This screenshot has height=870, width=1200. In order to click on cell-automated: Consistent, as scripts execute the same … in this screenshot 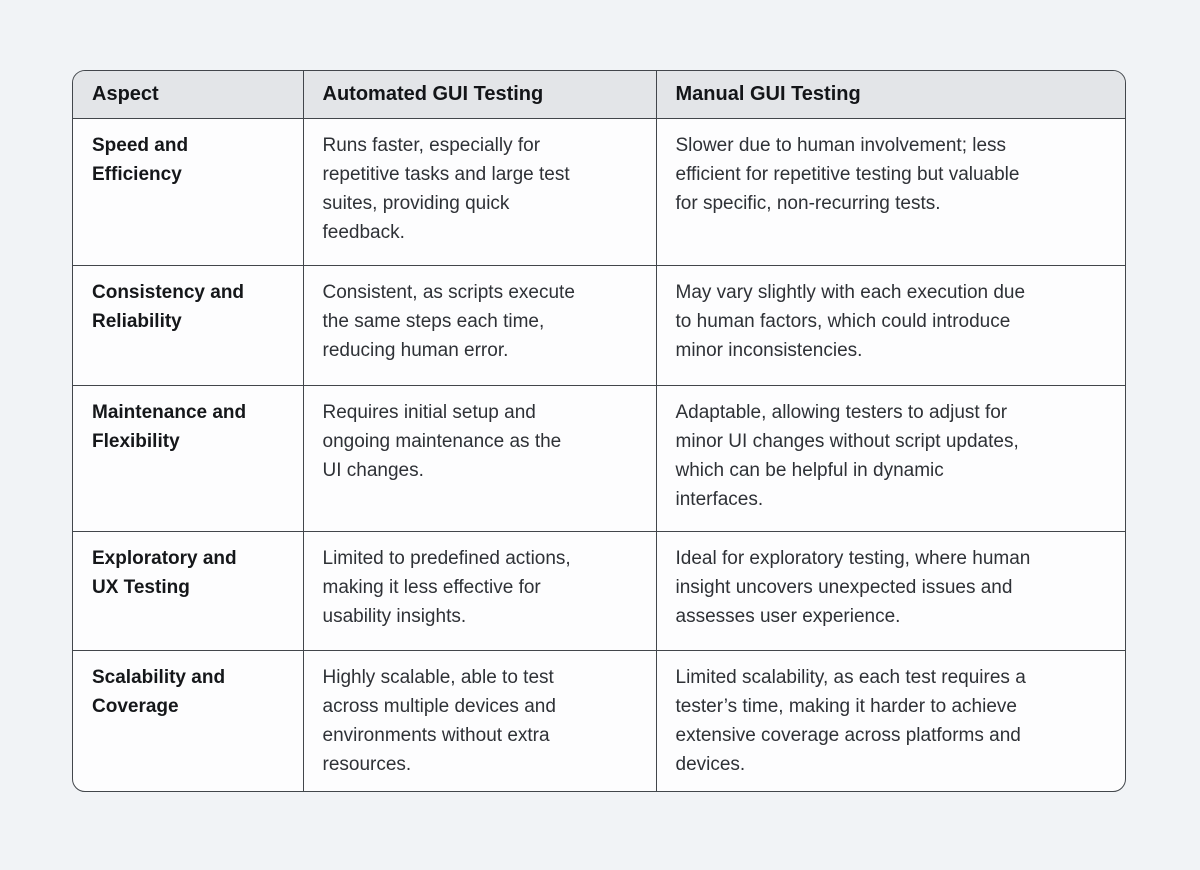, I will do `click(480, 325)`.